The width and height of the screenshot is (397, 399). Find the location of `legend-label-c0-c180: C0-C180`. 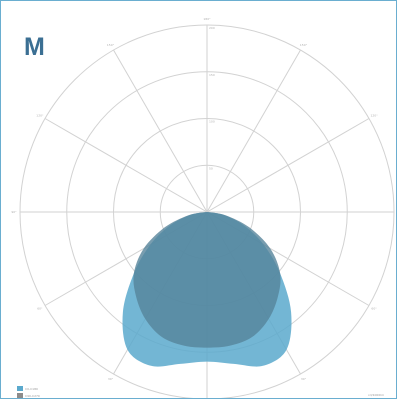

legend-label-c0-c180: C0-C180 is located at coordinates (31, 388).